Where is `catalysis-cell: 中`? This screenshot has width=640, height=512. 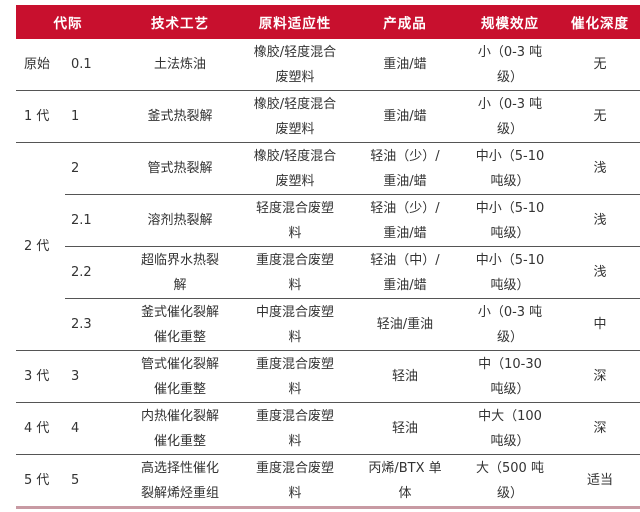
catalysis-cell: 中 is located at coordinates (600, 324).